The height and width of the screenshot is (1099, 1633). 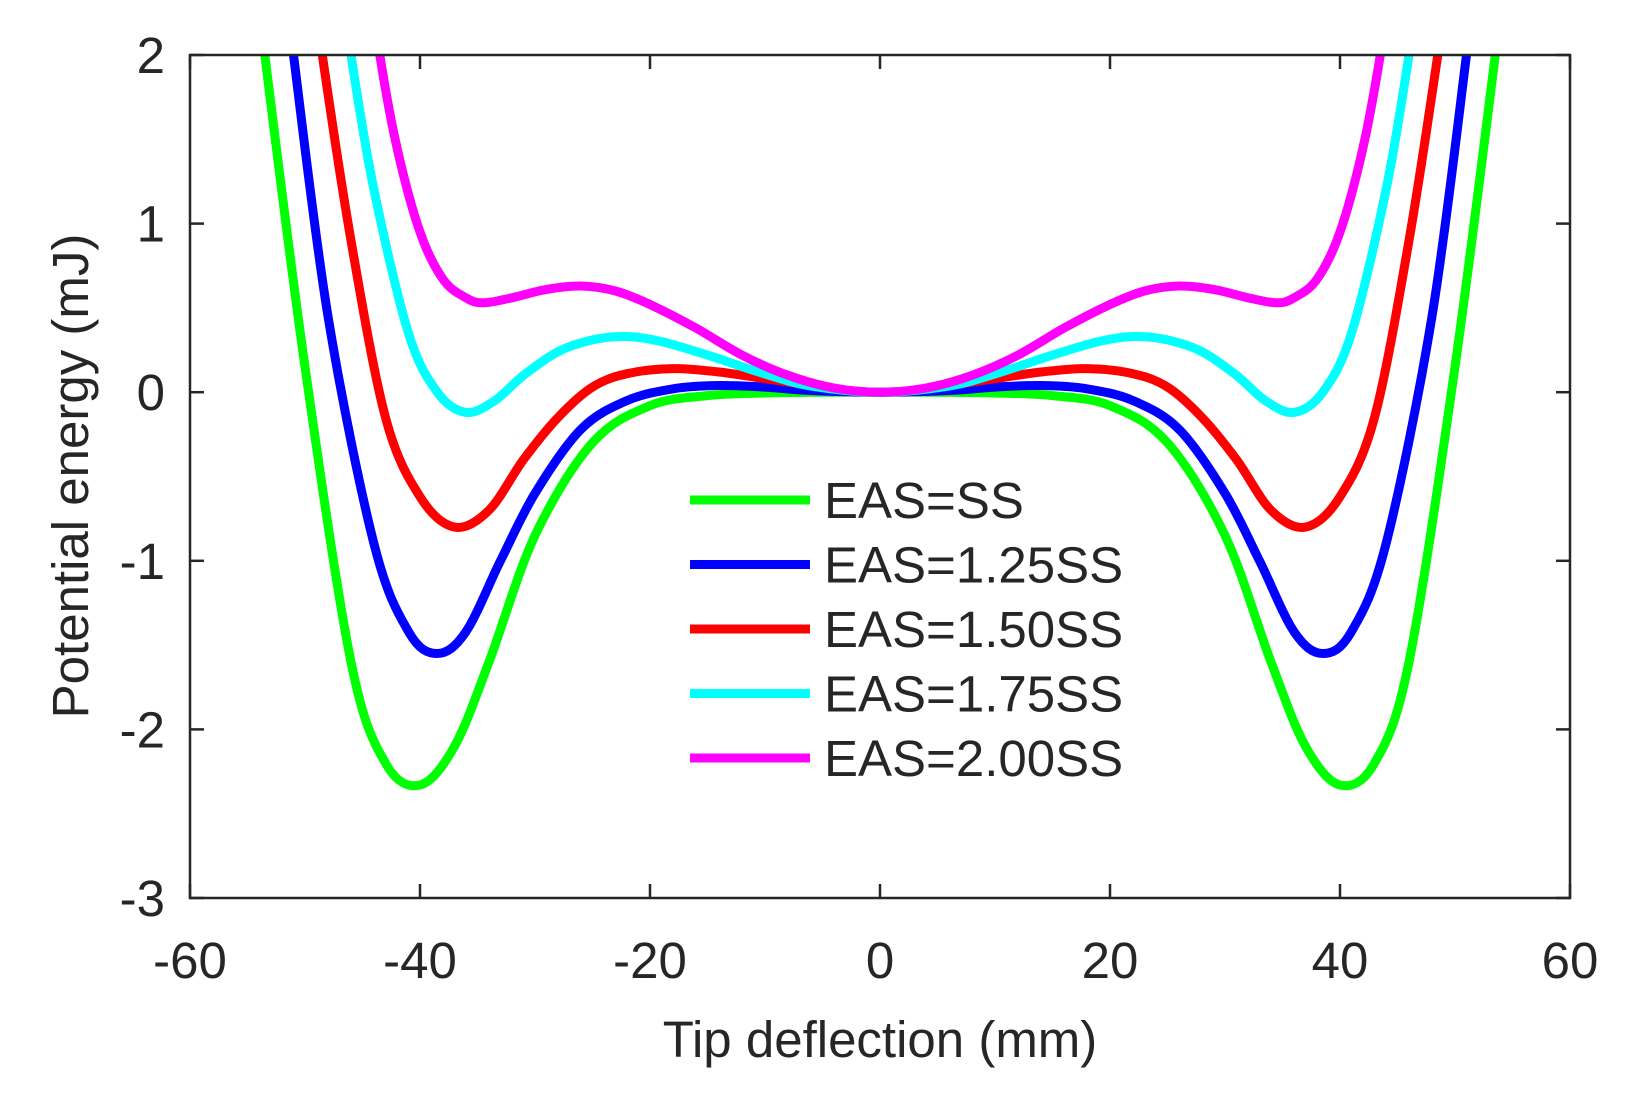 I want to click on x-tick-label: -20, so click(x=650, y=960).